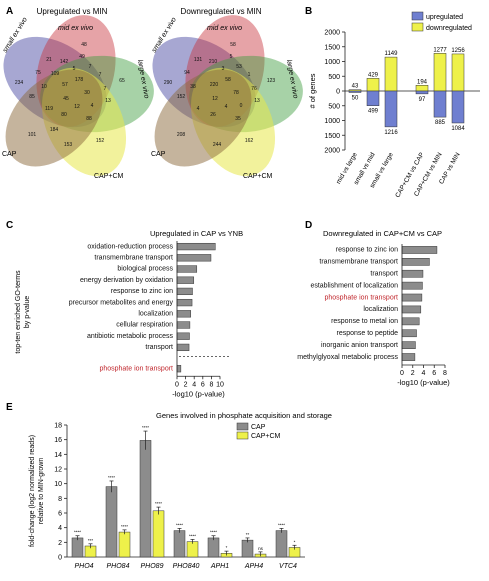 The height and width of the screenshot is (581, 489). Describe the element at coordinates (89, 119) in the screenshot. I see `venn-up-number: 88` at that location.